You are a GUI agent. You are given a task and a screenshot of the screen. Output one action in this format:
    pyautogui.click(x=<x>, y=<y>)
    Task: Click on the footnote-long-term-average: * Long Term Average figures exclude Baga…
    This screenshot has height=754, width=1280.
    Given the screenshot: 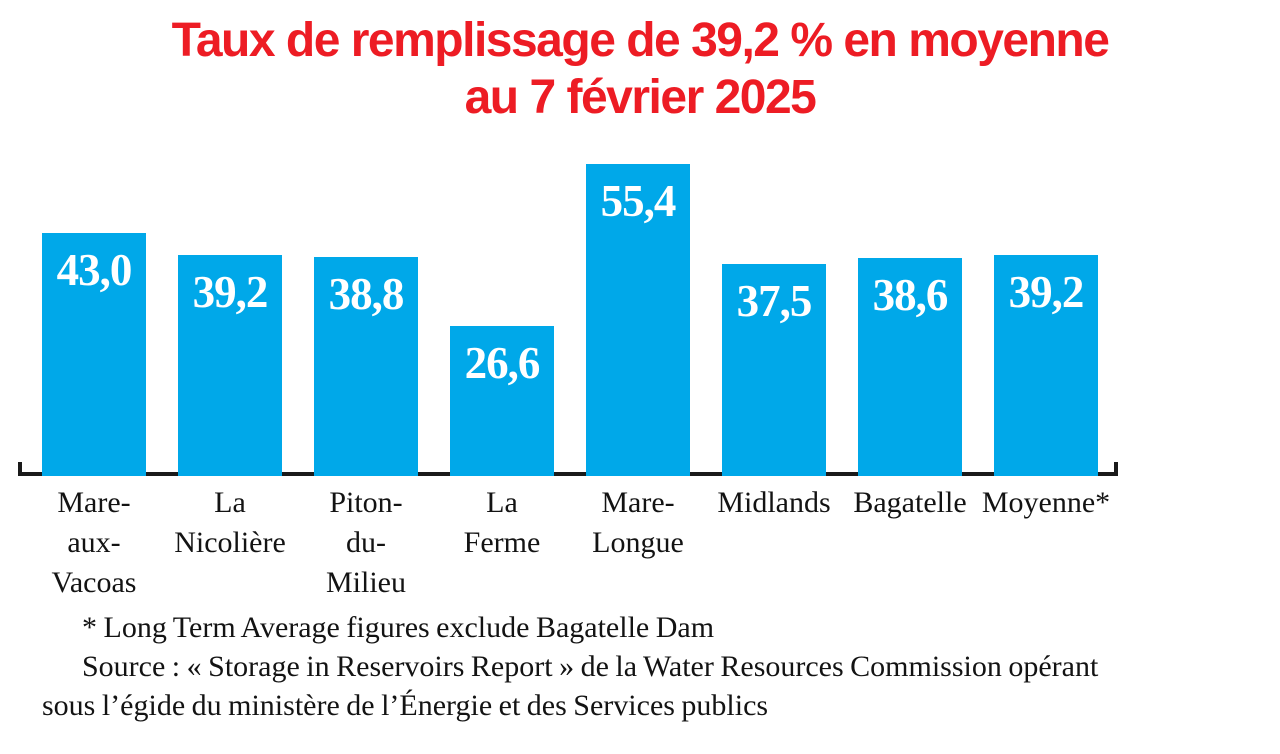 What is the action you would take?
    pyautogui.click(x=398, y=627)
    